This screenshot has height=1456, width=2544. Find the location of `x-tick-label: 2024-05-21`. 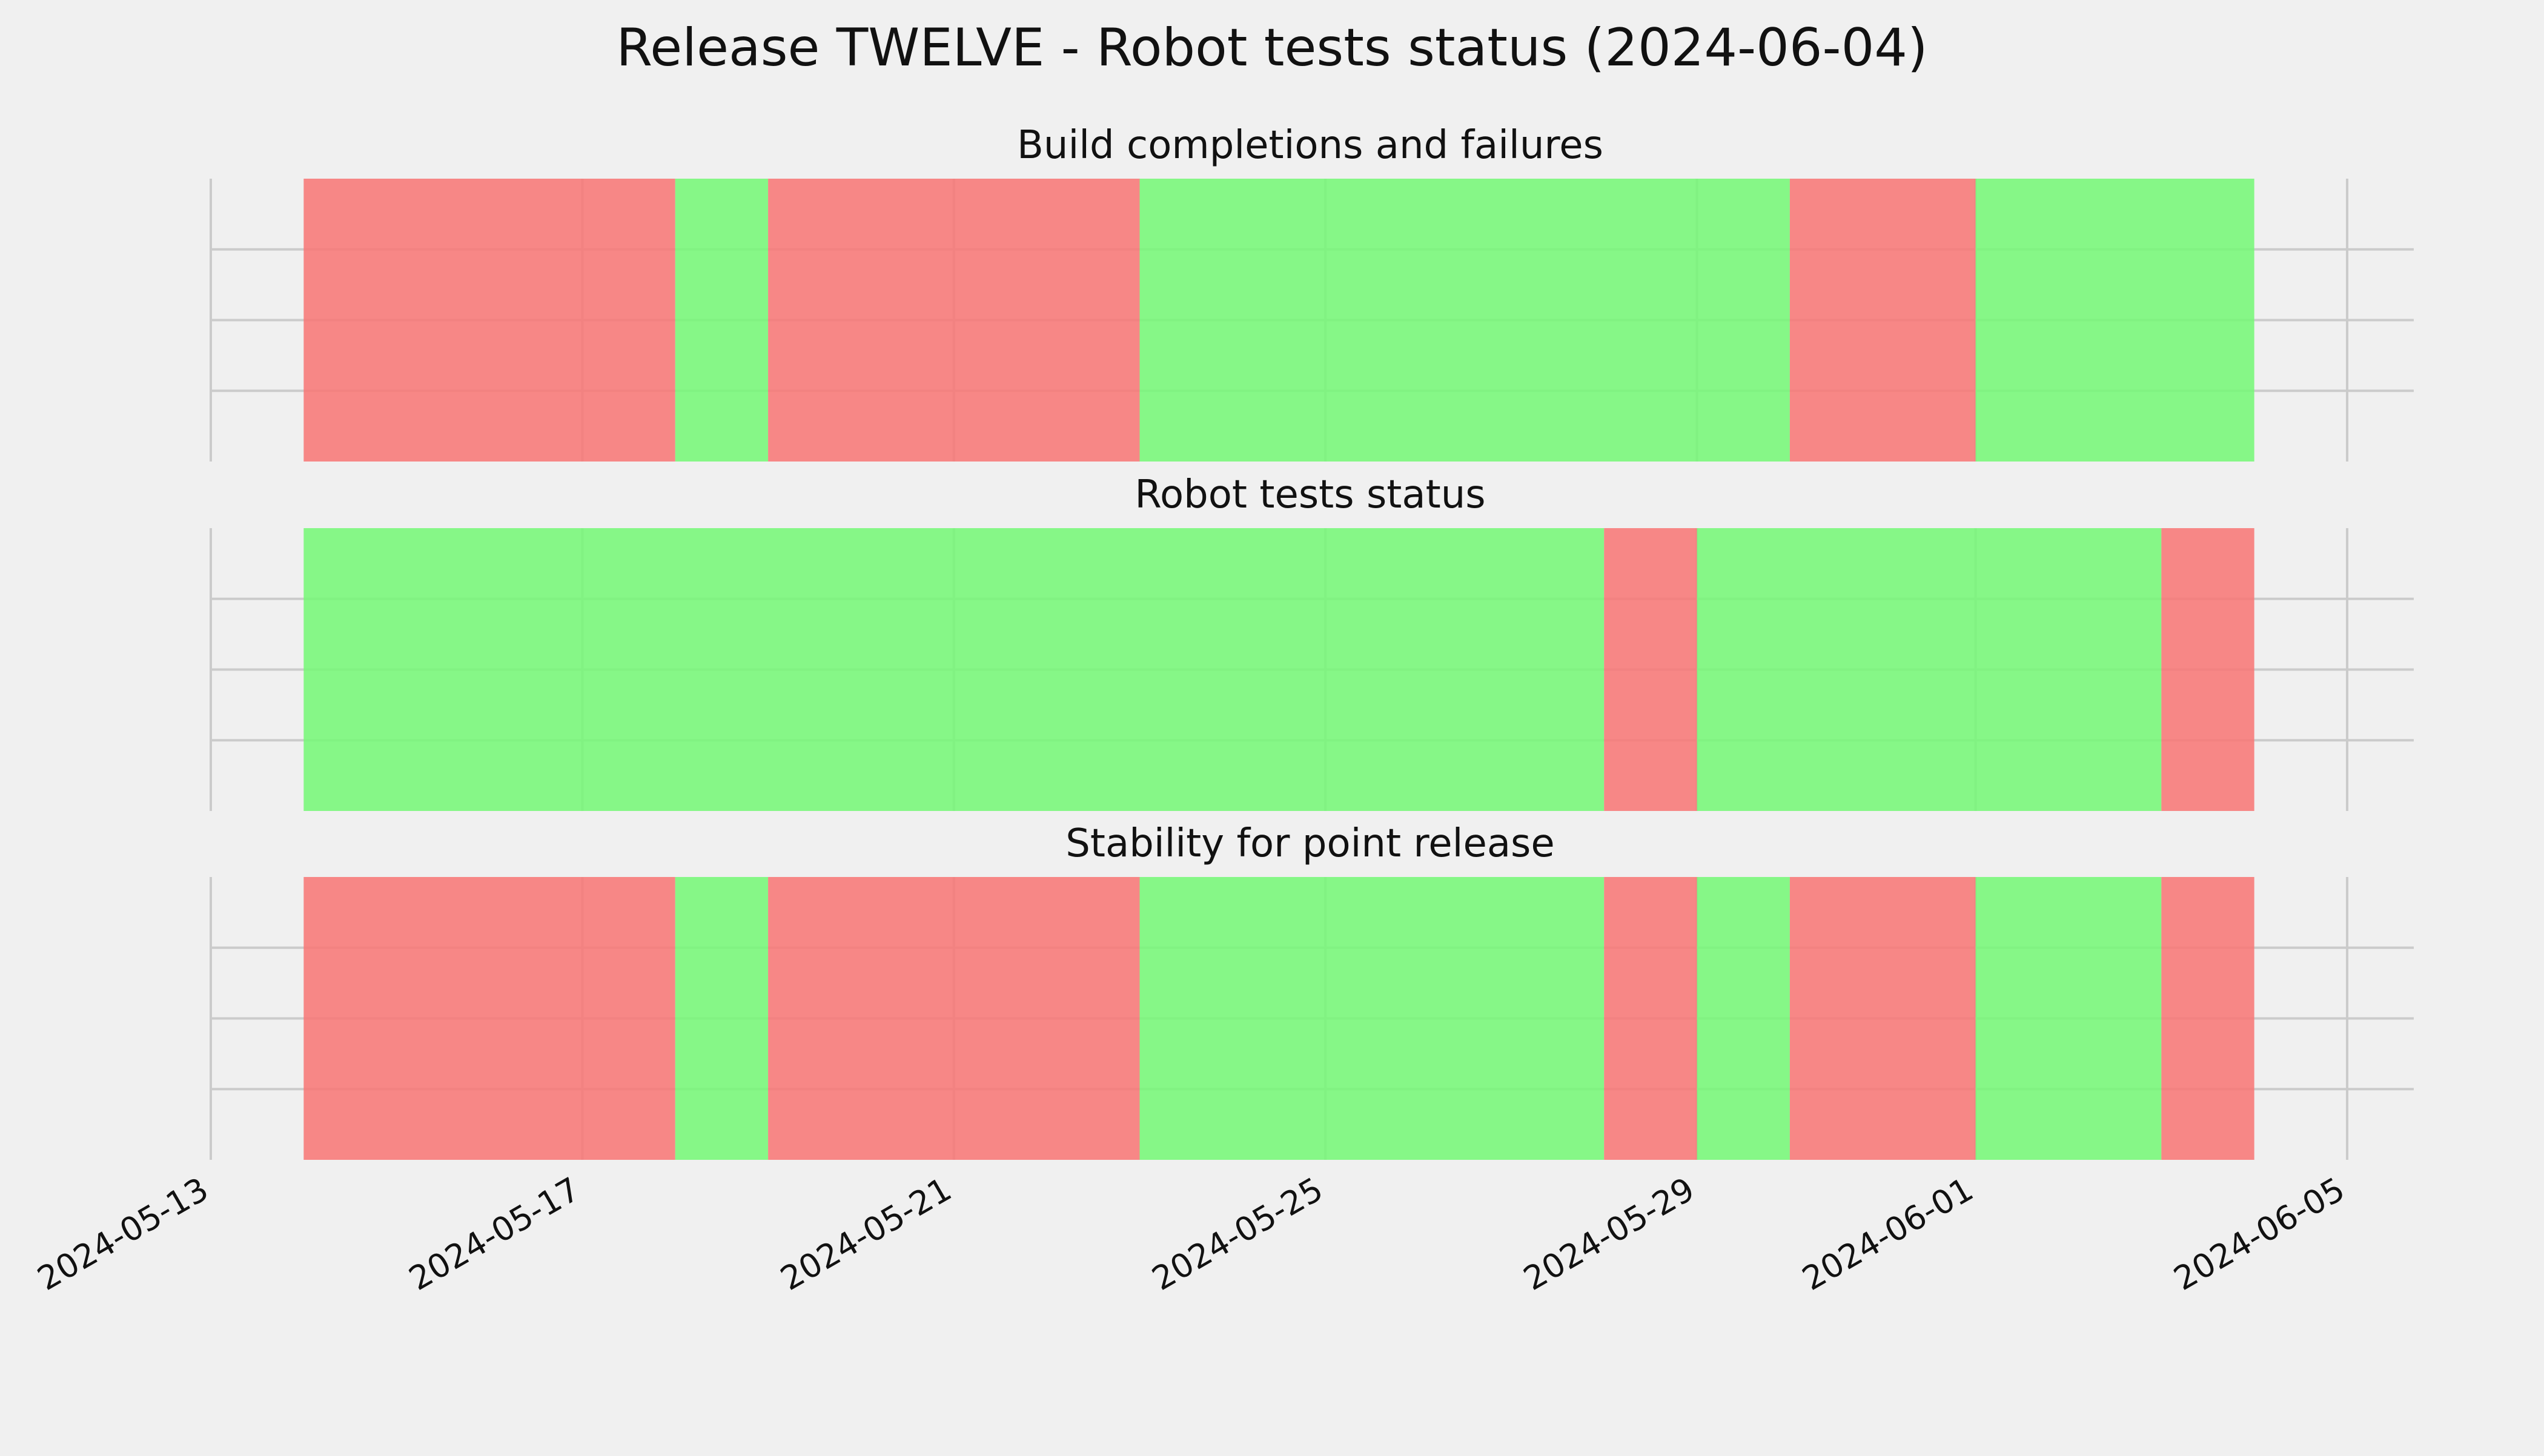

x-tick-label: 2024-05-21 is located at coordinates (866, 1234).